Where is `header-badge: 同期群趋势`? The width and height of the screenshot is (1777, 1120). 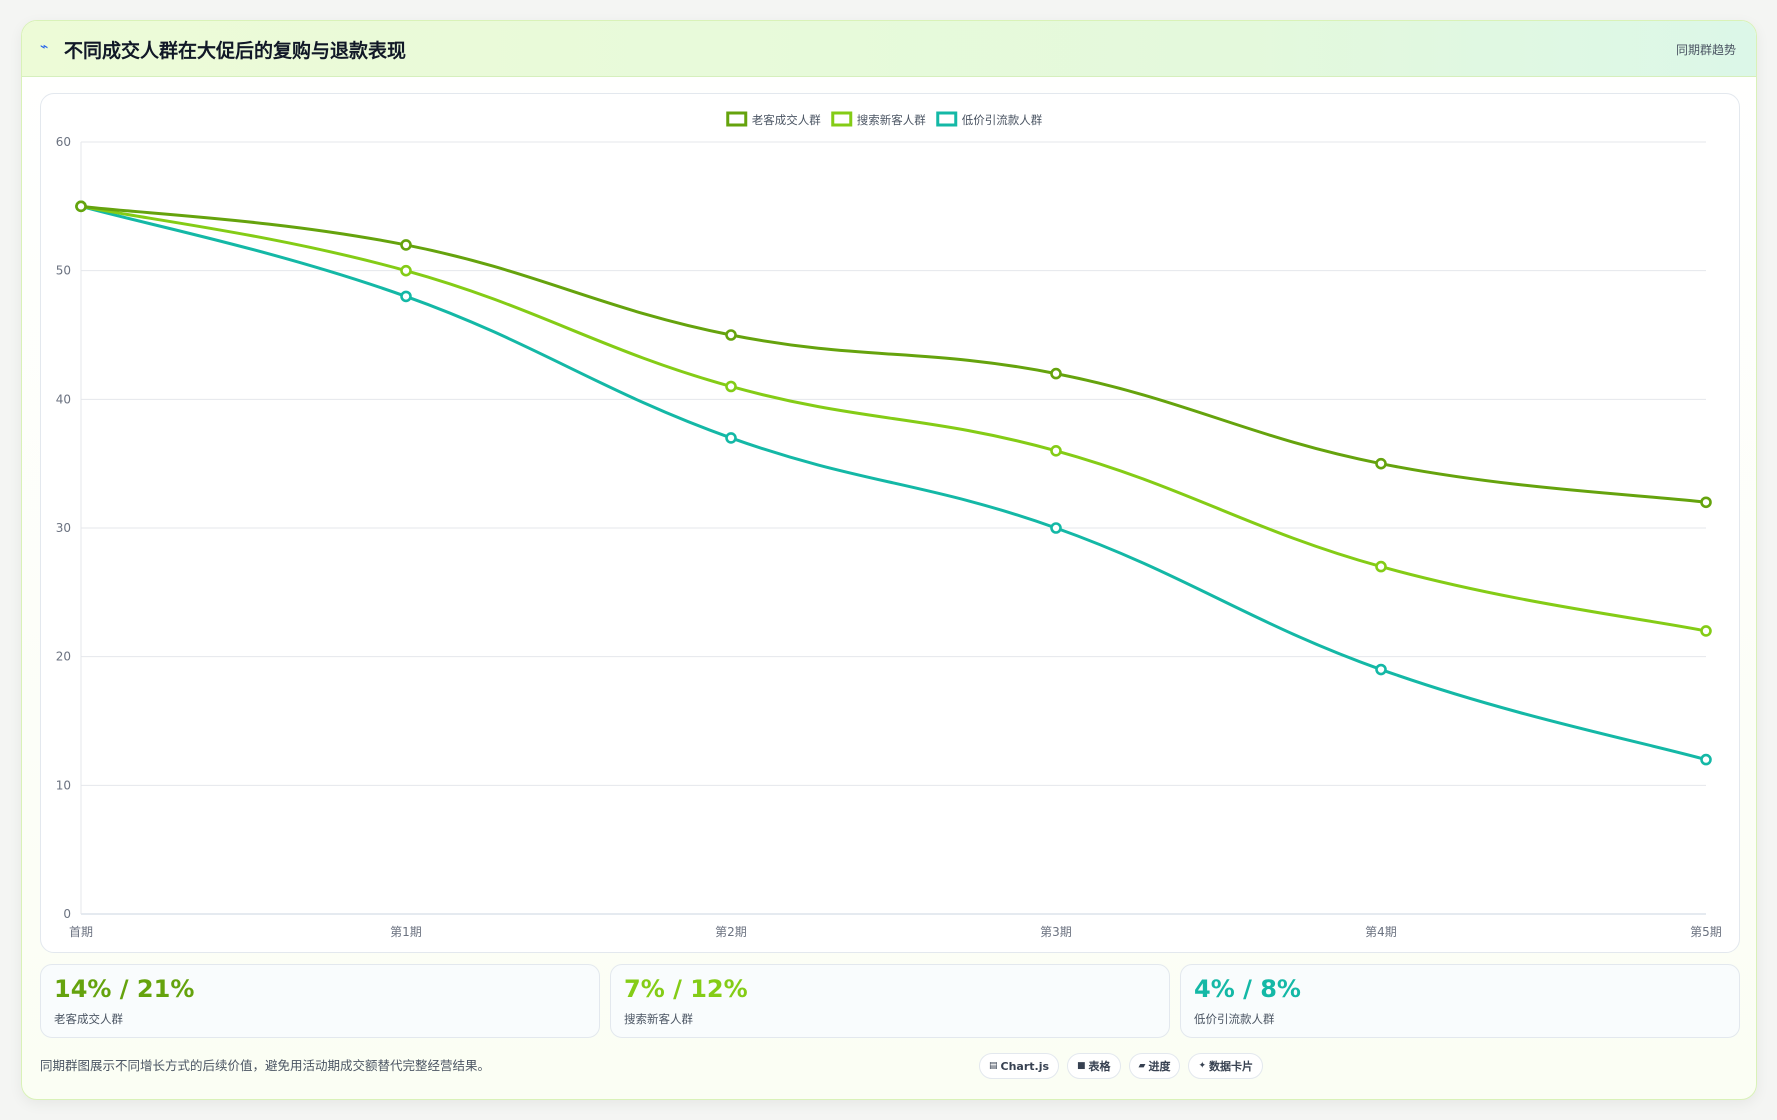
header-badge: 同期群趋势 is located at coordinates (1706, 49).